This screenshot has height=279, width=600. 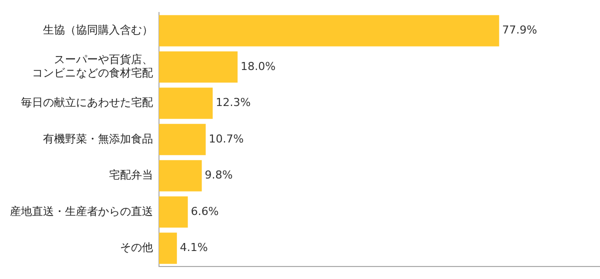 What do you see at coordinates (204, 211) in the screenshot?
I see `data-label: 6.6%` at bounding box center [204, 211].